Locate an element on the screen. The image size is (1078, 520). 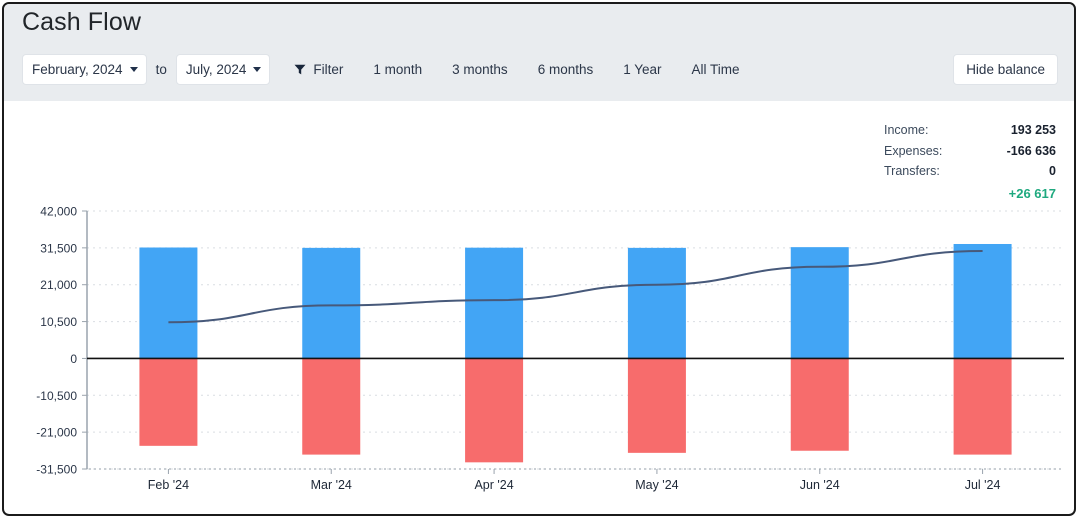
range-1-year: 1 Year is located at coordinates (642, 69).